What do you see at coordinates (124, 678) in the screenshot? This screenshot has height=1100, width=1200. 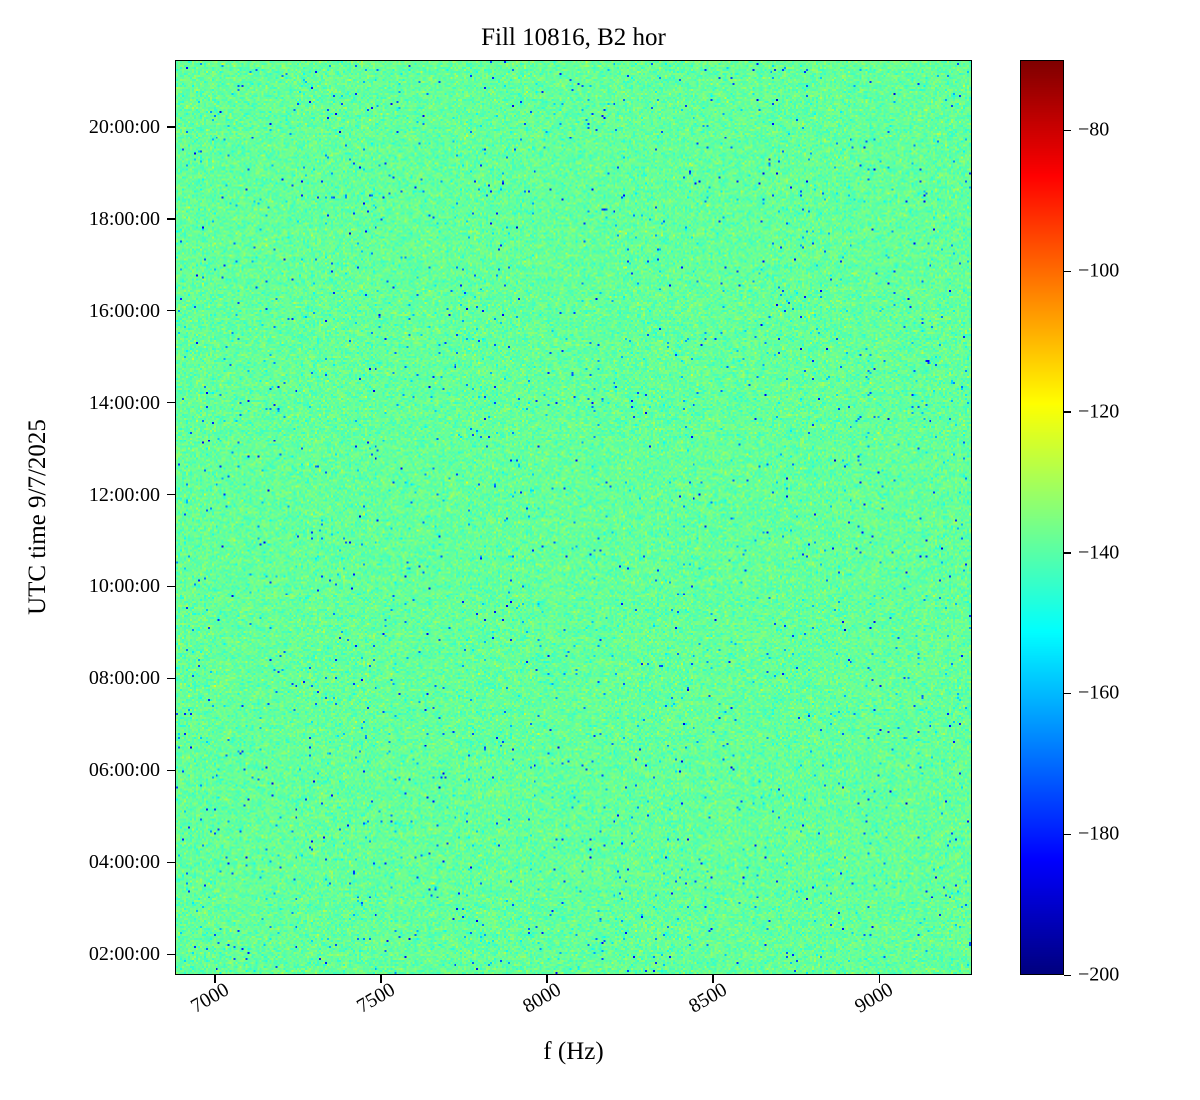 I see `y-tick-label: 08:00:00` at bounding box center [124, 678].